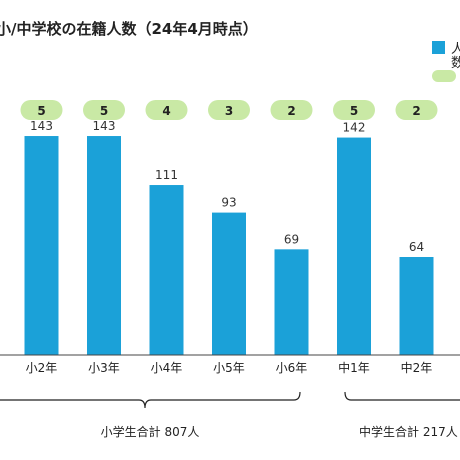 The width and height of the screenshot is (460, 460). I want to click on bar-data-label: 64, so click(416, 247).